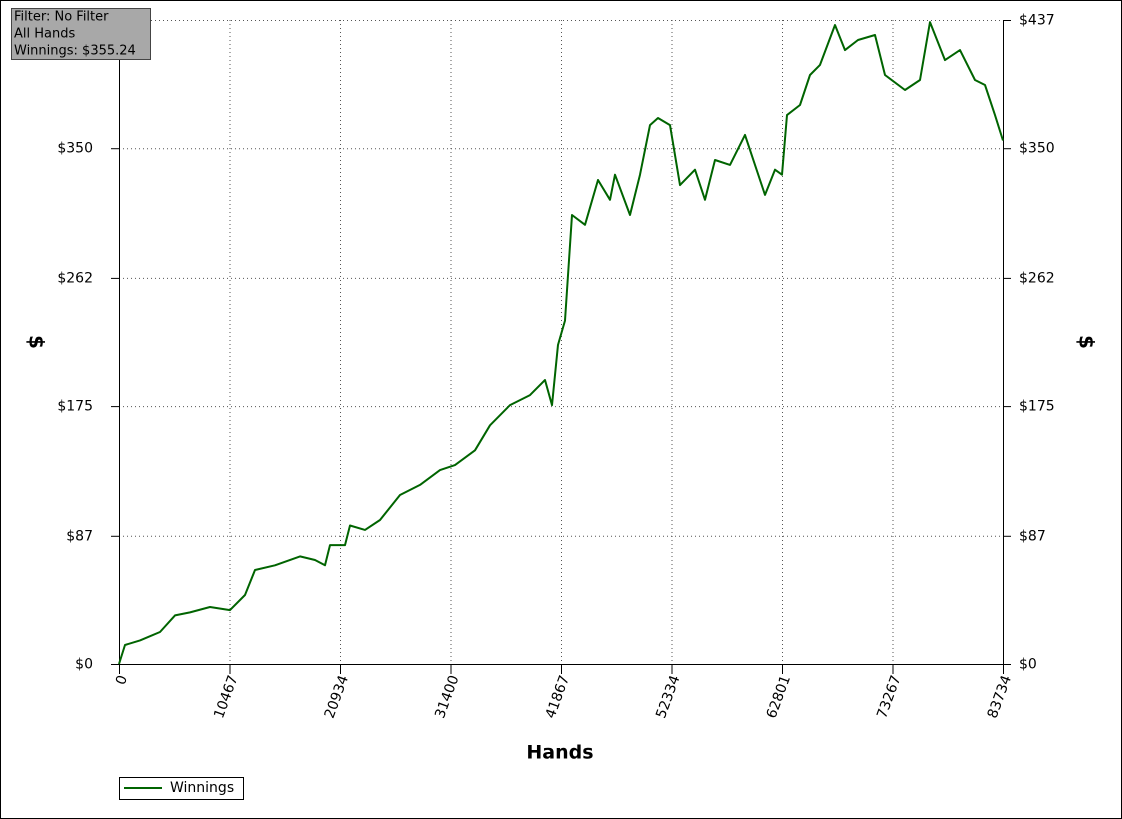 Image resolution: width=1122 pixels, height=819 pixels. Describe the element at coordinates (75, 278) in the screenshot. I see `y-tick-label: $262` at that location.